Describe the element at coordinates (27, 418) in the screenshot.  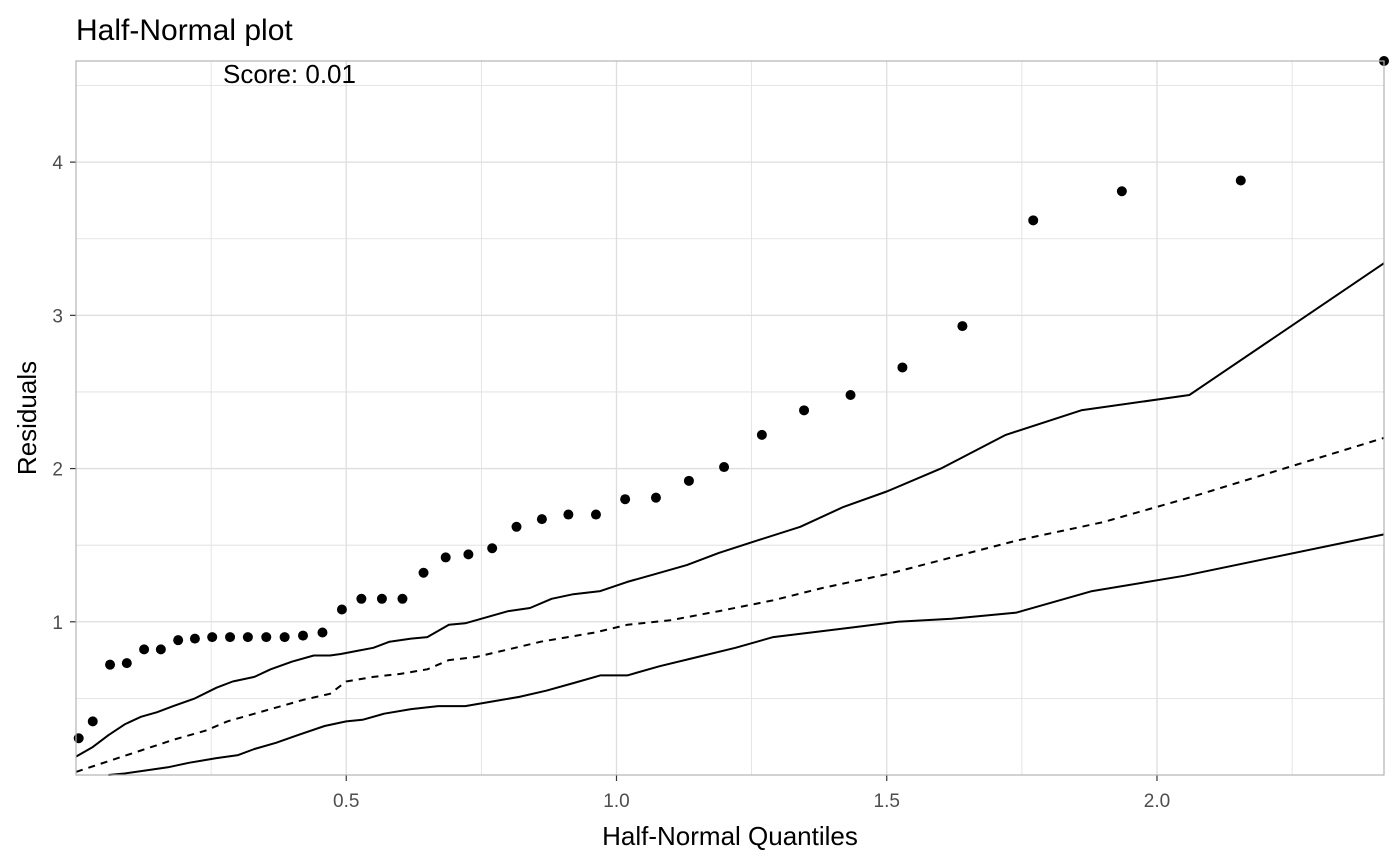
I see `y-axis-title: Residuals` at that location.